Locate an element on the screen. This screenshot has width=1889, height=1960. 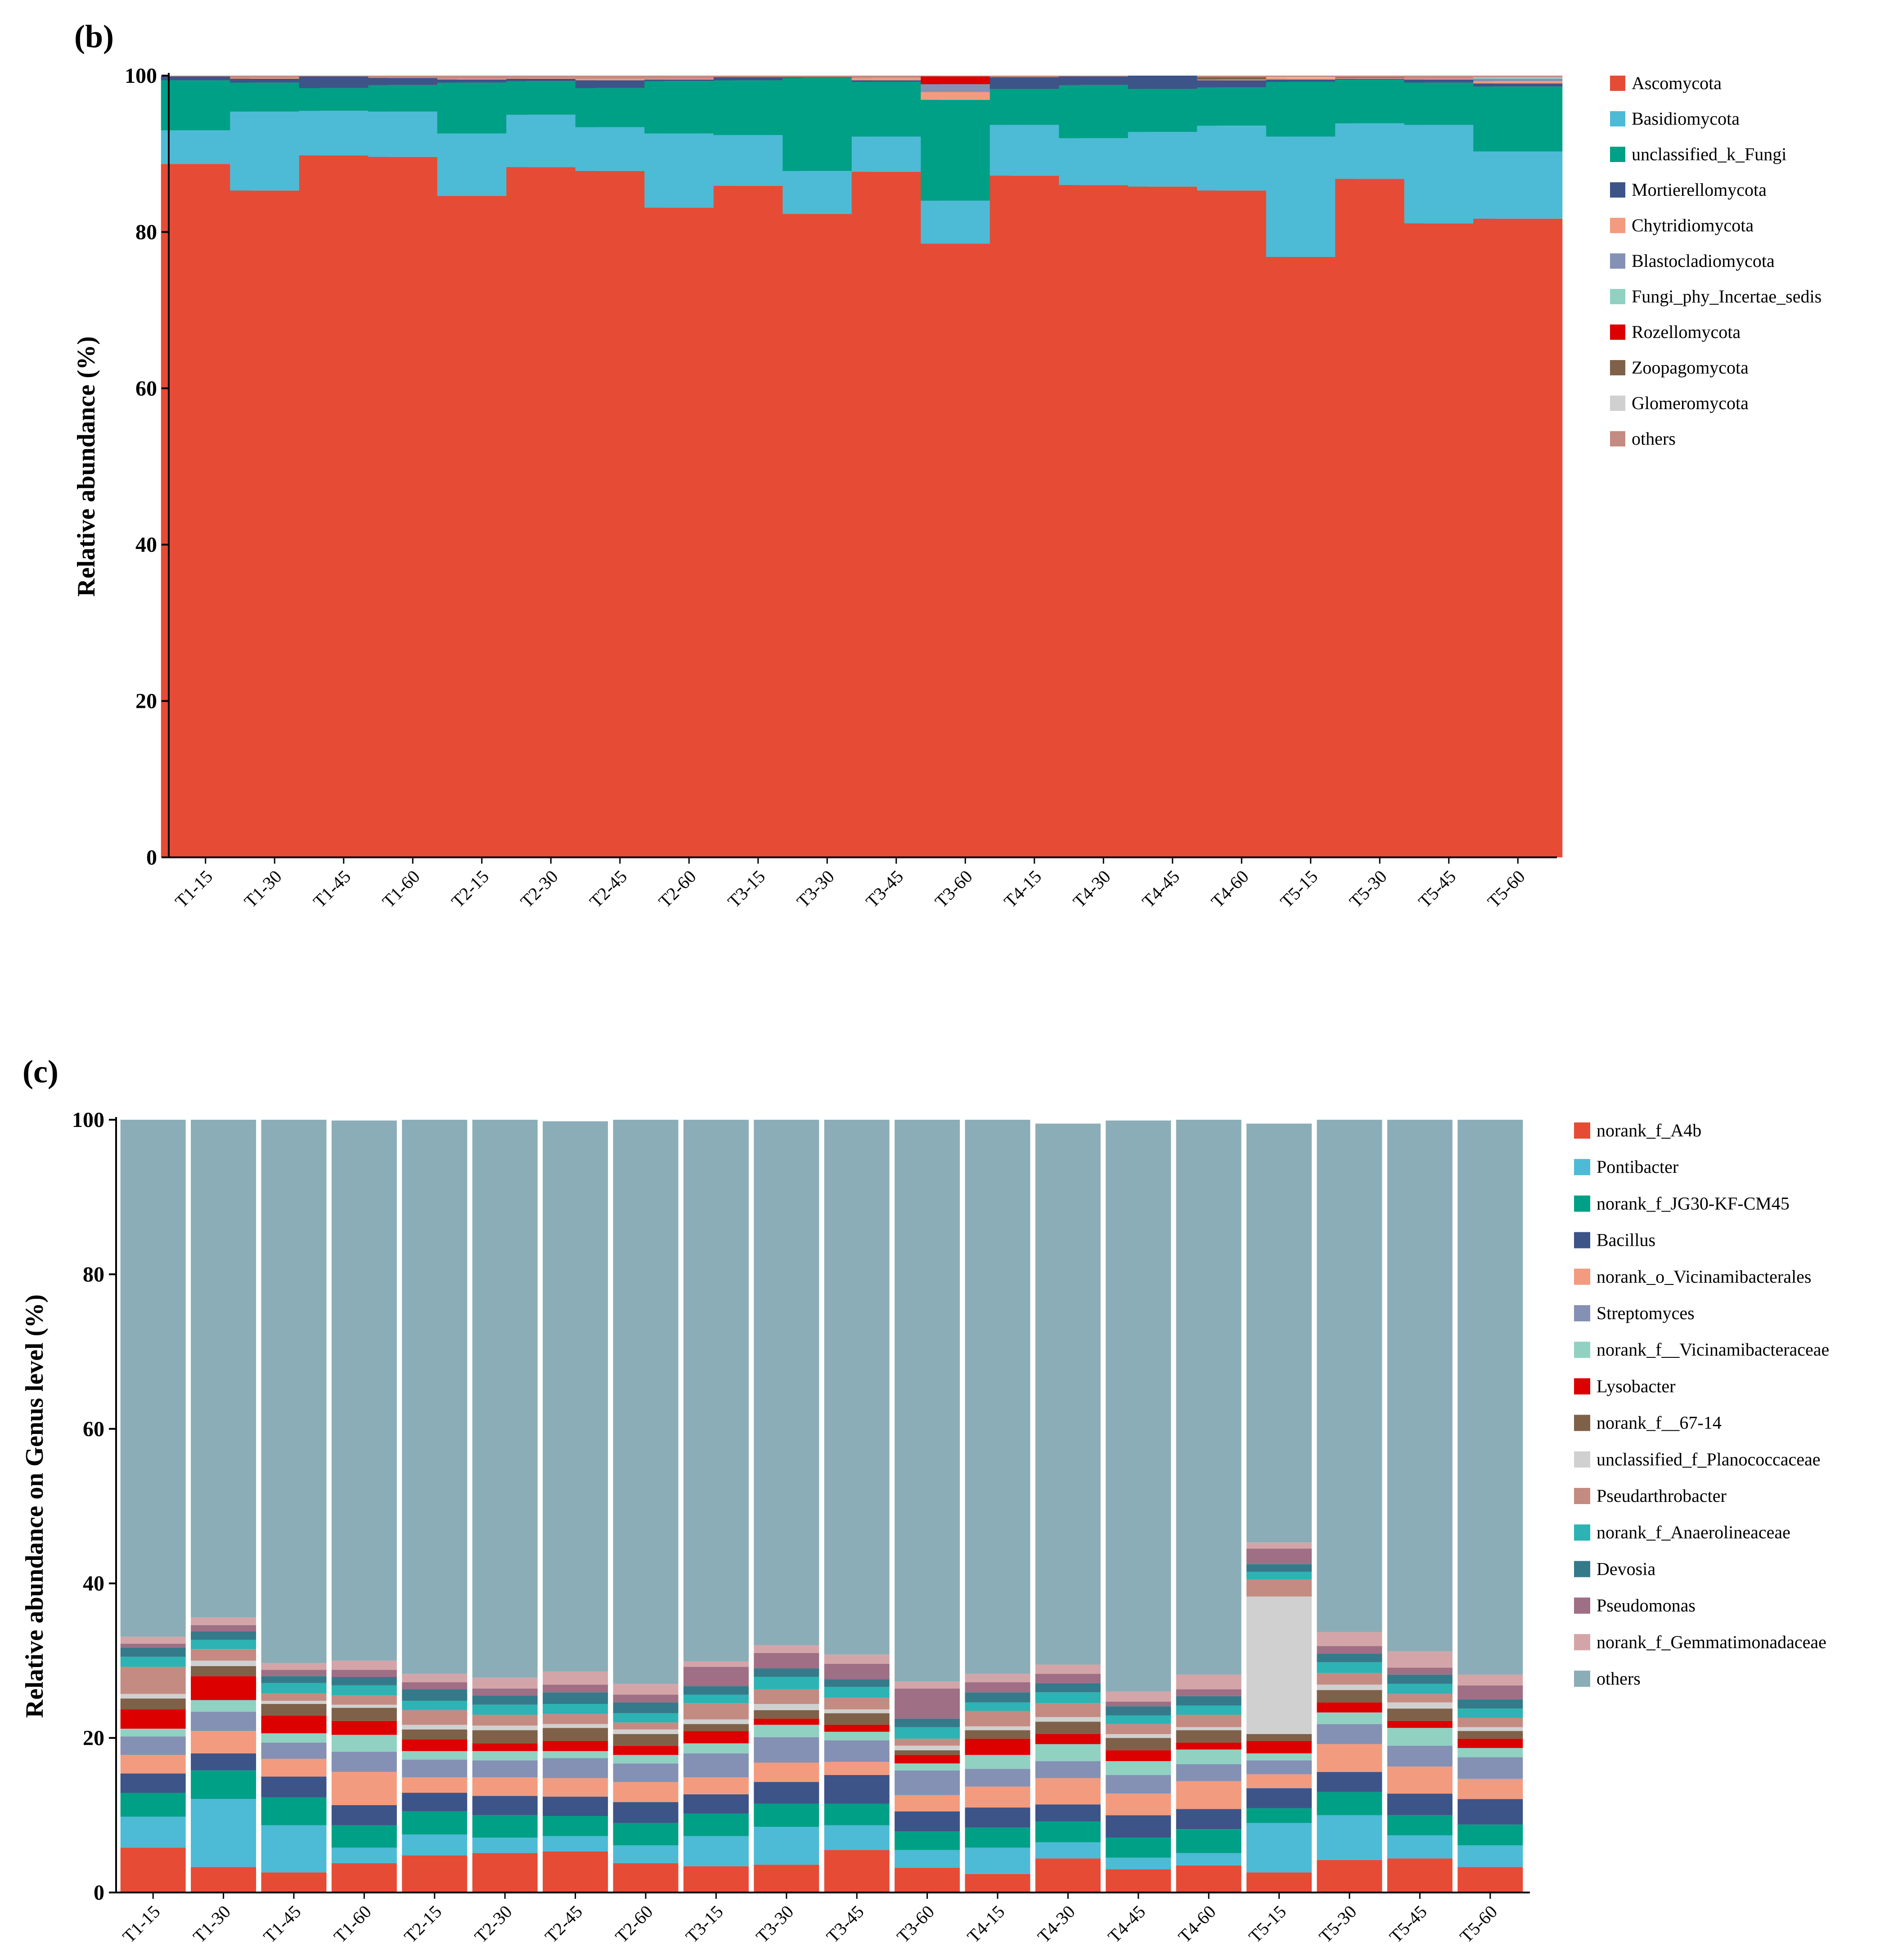
legend-label: Lysobacter is located at coordinates (1636, 1386).